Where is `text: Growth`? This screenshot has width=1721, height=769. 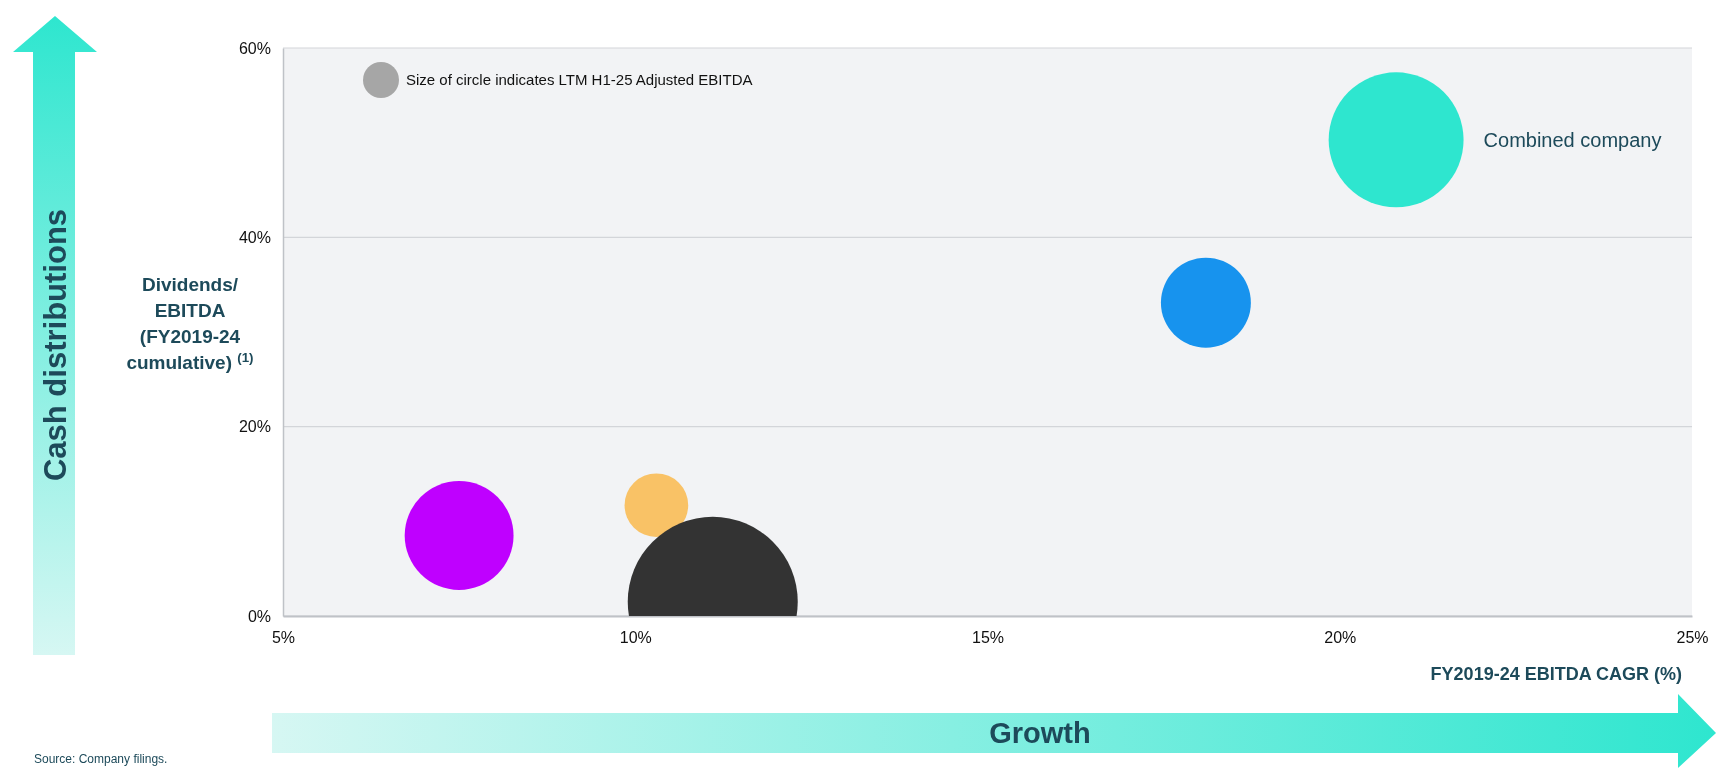 text: Growth is located at coordinates (1040, 733).